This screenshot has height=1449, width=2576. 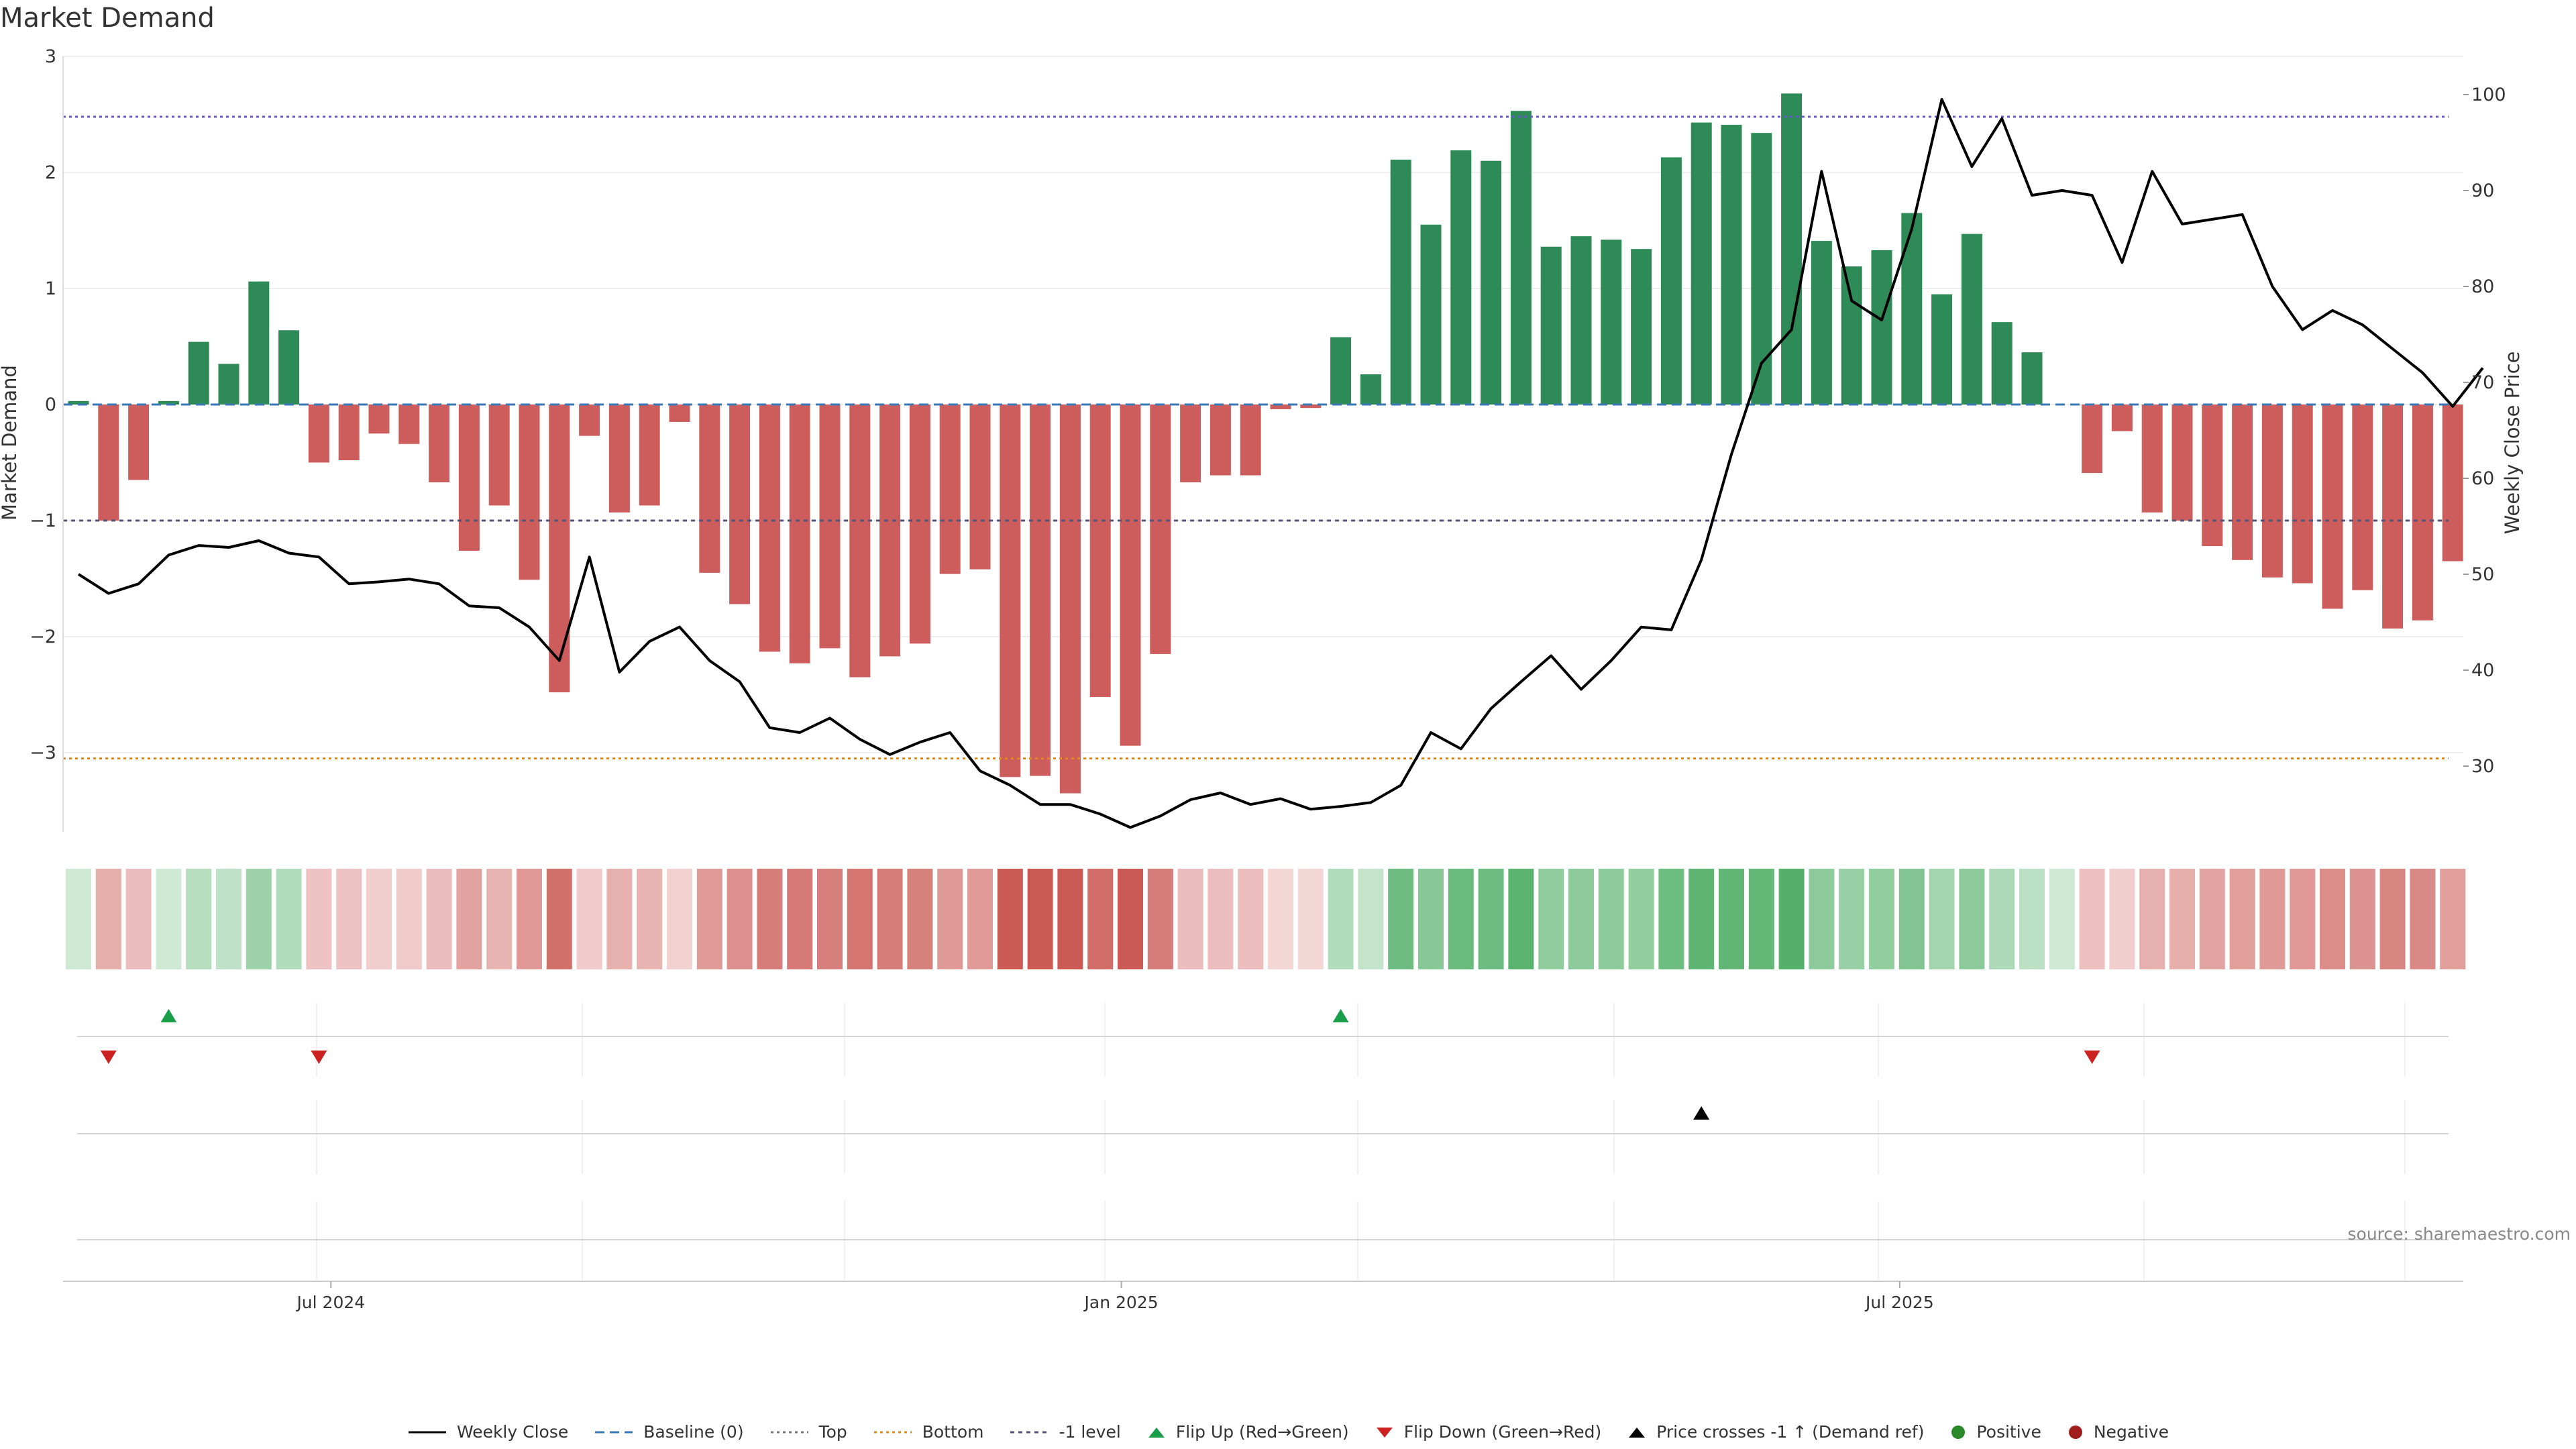 What do you see at coordinates (107, 18) in the screenshot?
I see `chart-title: Market Demand` at bounding box center [107, 18].